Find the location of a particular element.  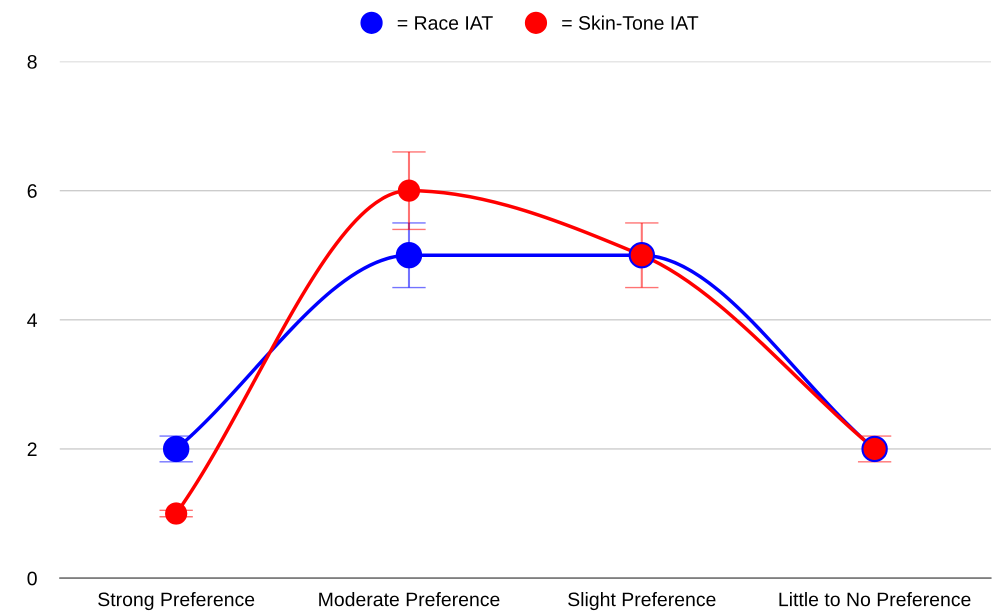

y-tick-label: 4 is located at coordinates (32, 320).